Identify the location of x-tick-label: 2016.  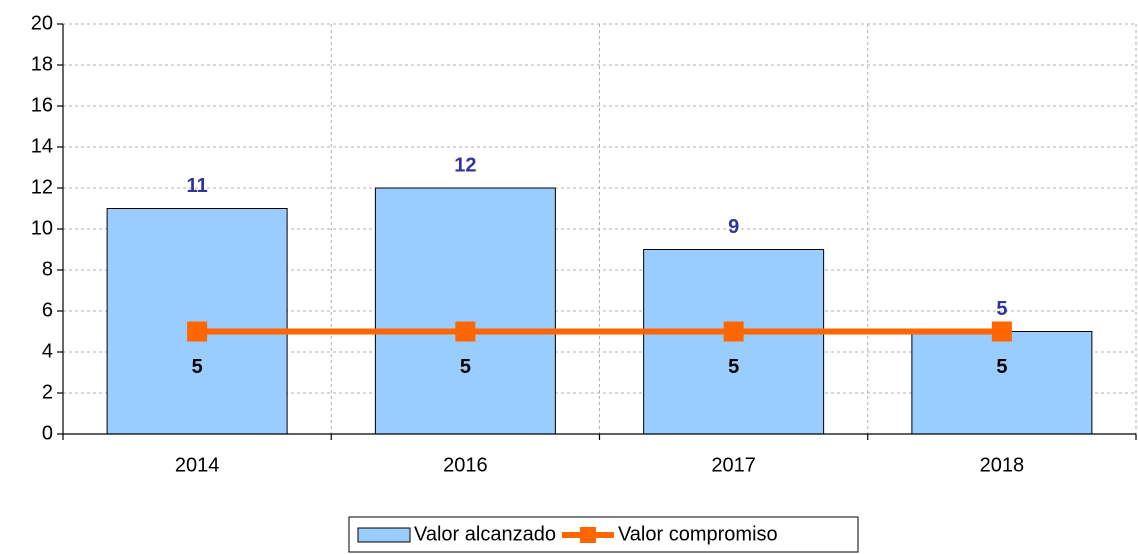
(465, 465).